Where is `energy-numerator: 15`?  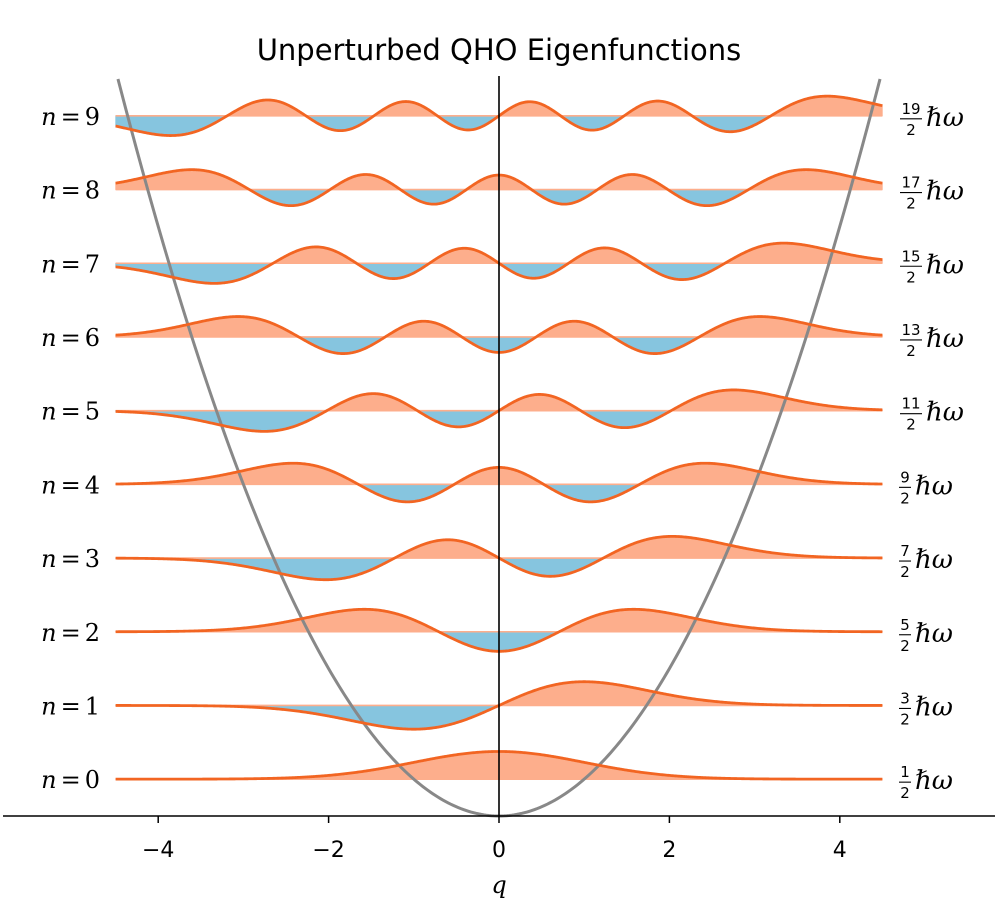 energy-numerator: 15 is located at coordinates (910, 256).